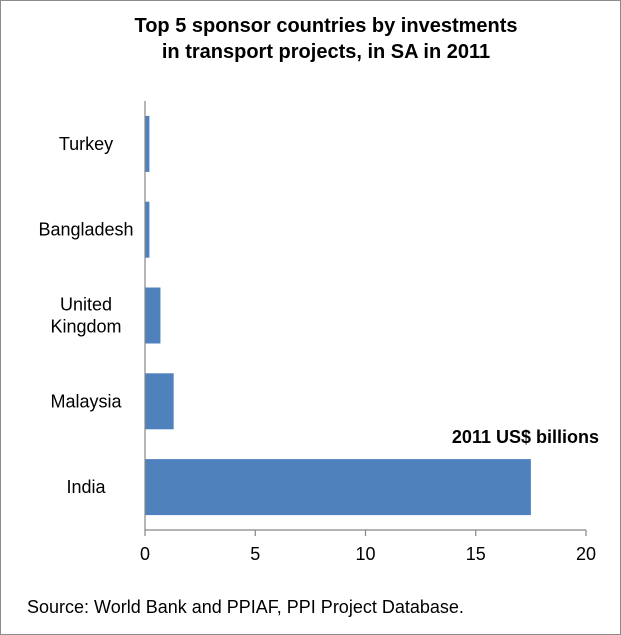 Image resolution: width=621 pixels, height=635 pixels. Describe the element at coordinates (86, 144) in the screenshot. I see `category-label: Turkey` at that location.